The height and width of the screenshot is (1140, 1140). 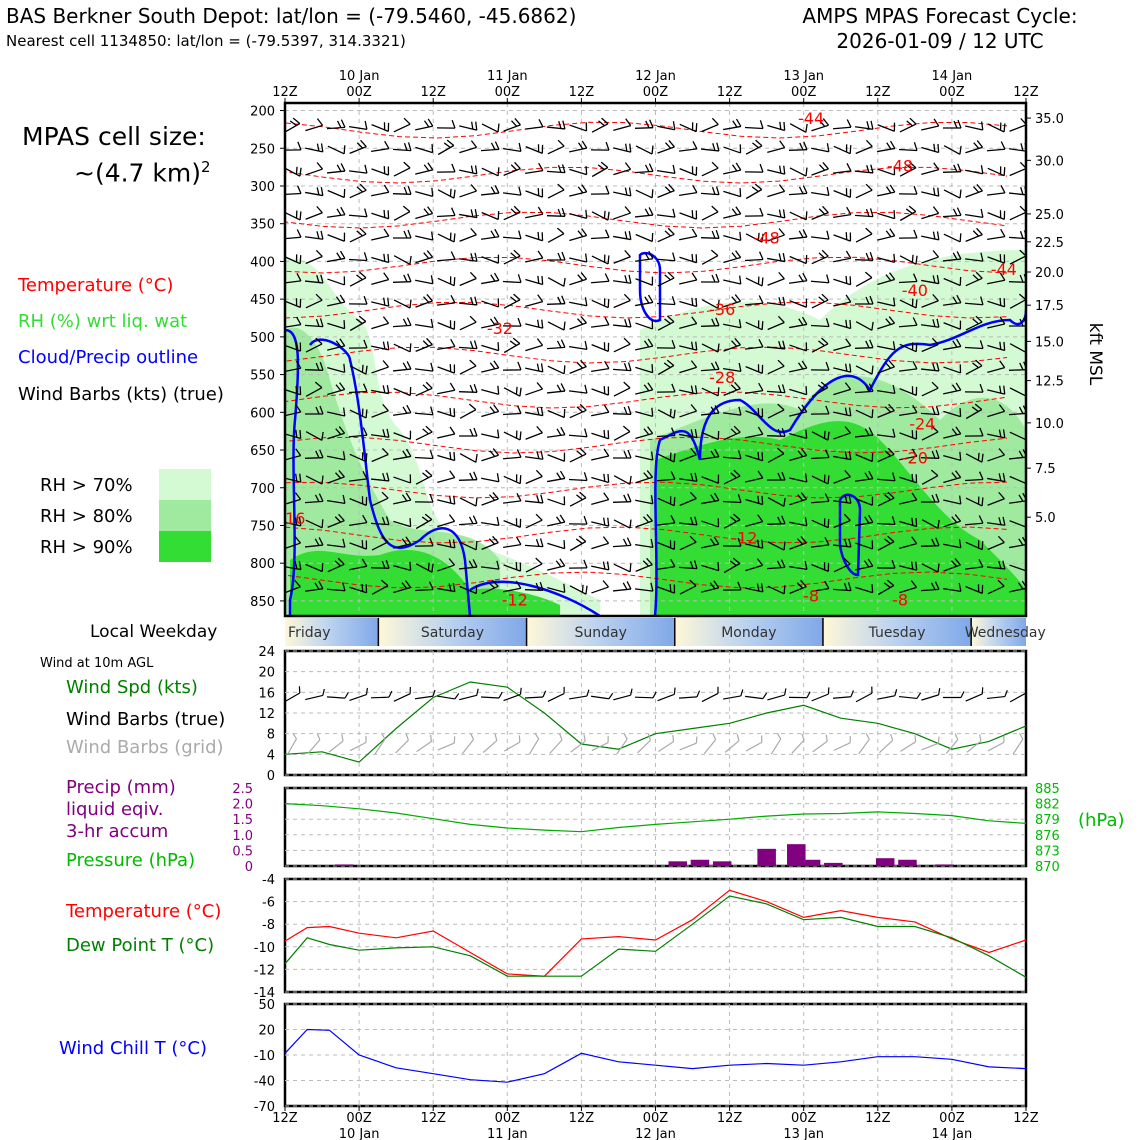 What do you see at coordinates (390, 477) in the screenshot?
I see `cloud-outline-mid` at bounding box center [390, 477].